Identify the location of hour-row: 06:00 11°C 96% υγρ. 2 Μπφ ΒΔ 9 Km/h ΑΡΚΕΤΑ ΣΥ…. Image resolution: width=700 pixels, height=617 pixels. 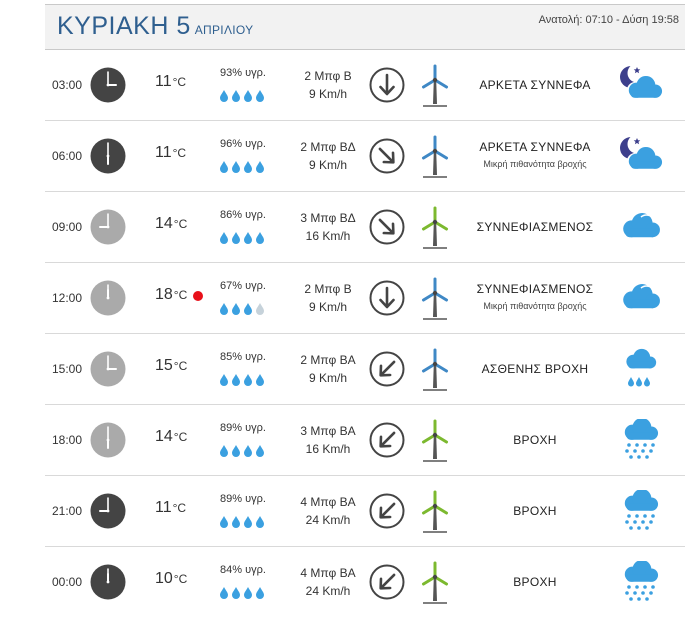
(365, 156).